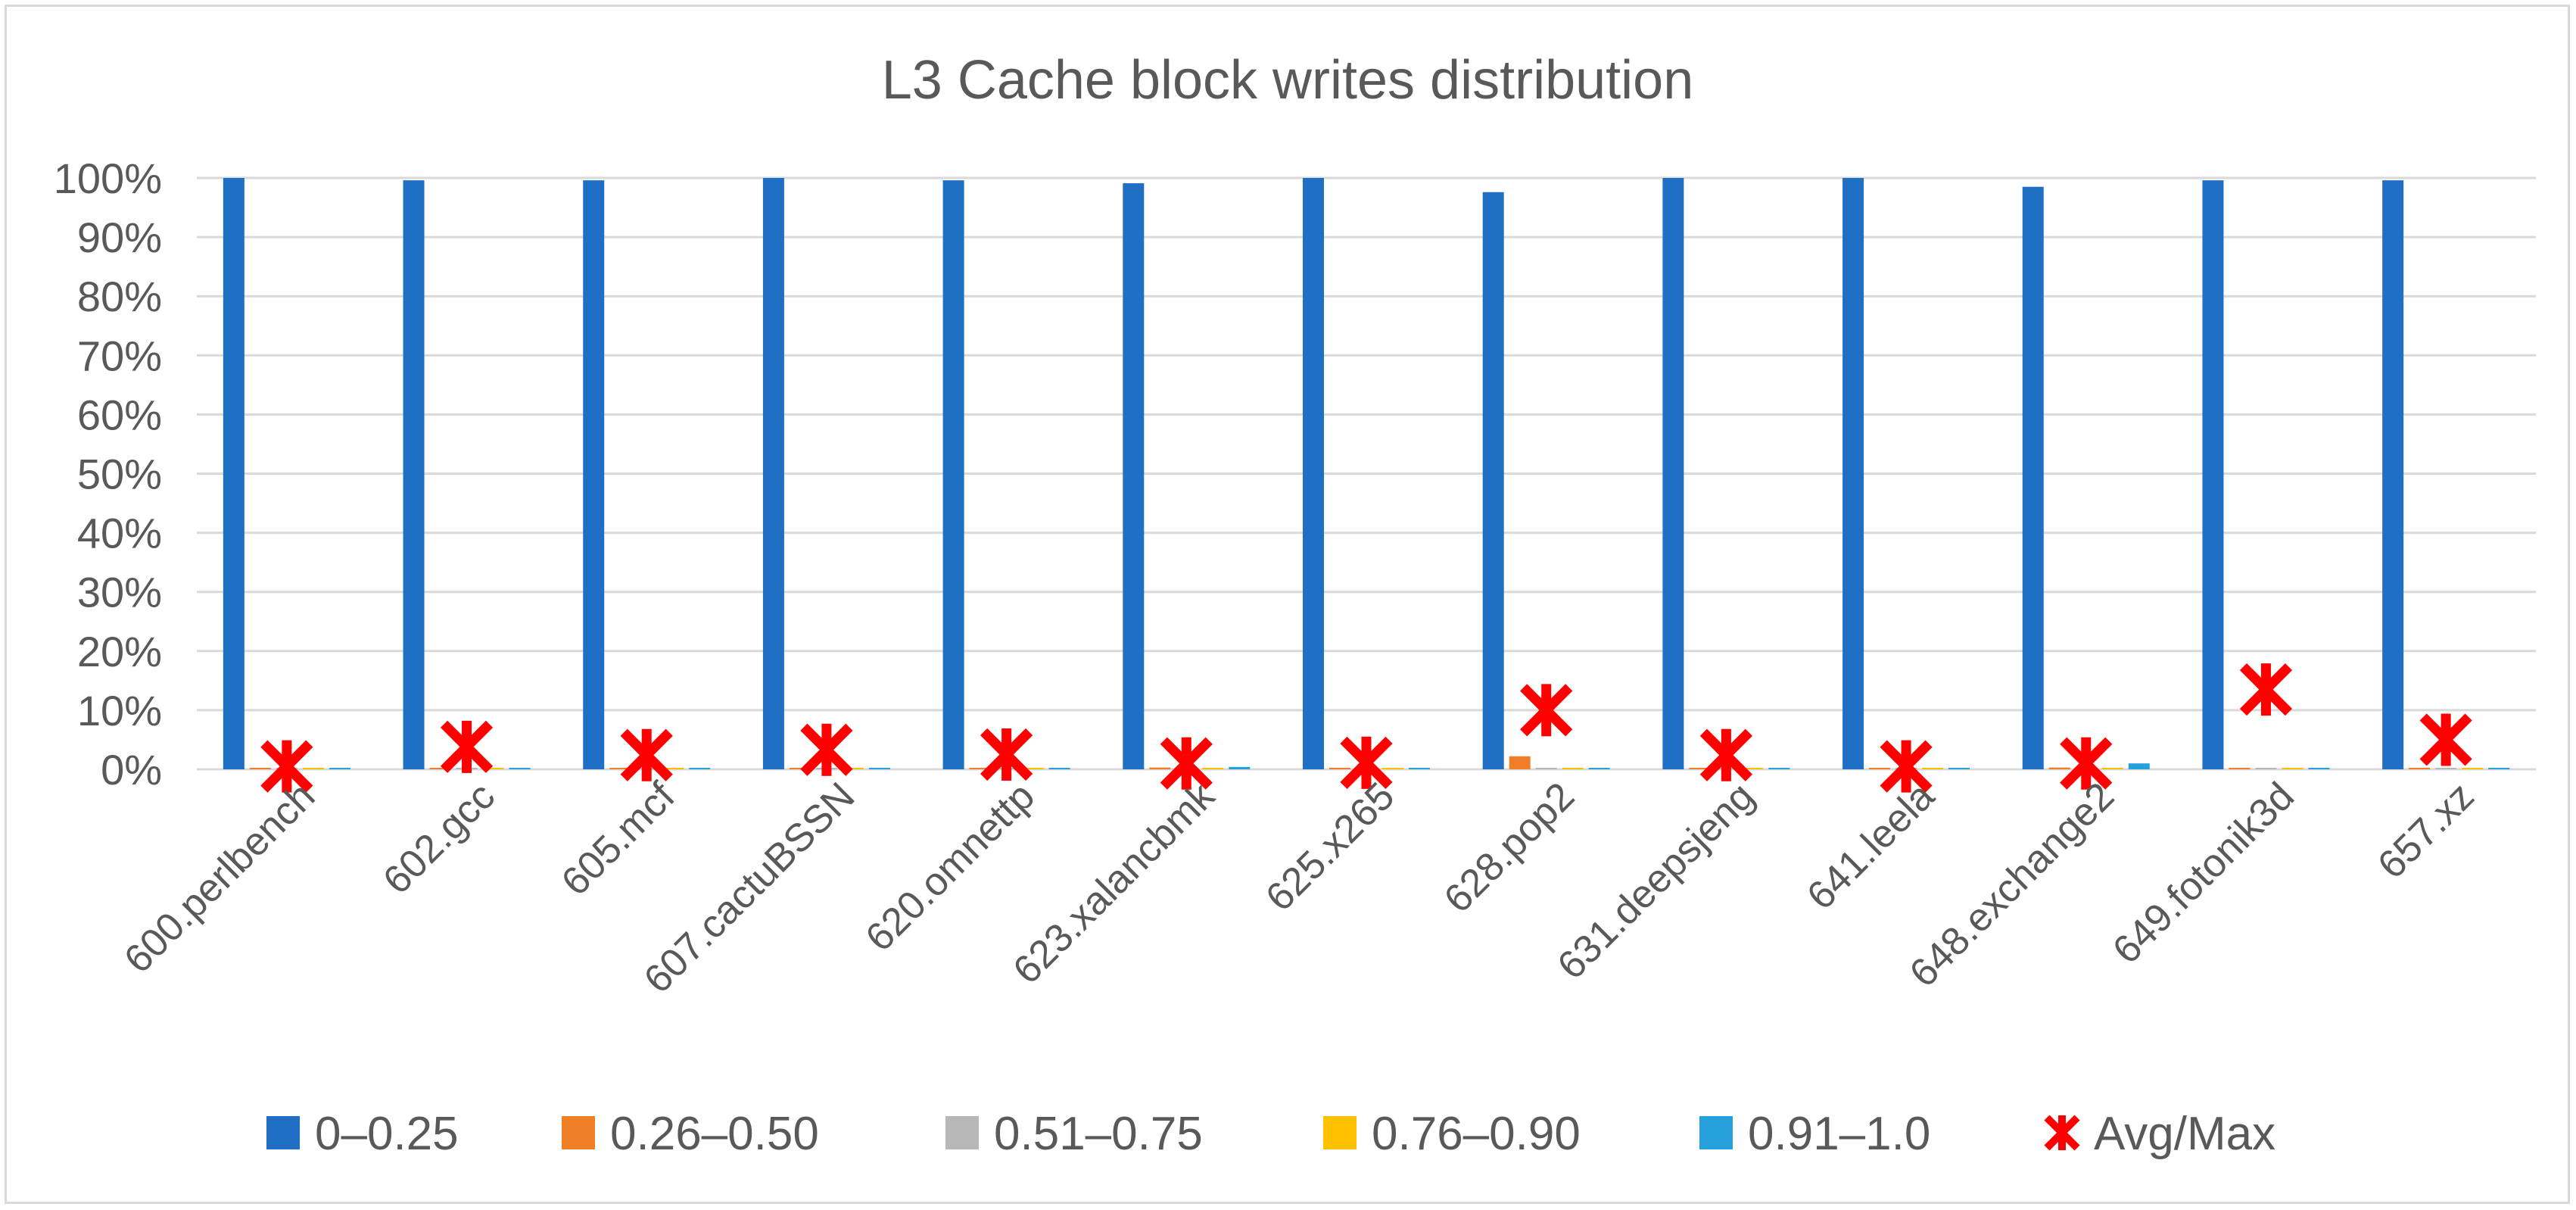  What do you see at coordinates (1839, 1134) in the screenshot?
I see `legend-label: 0.91–1.0` at bounding box center [1839, 1134].